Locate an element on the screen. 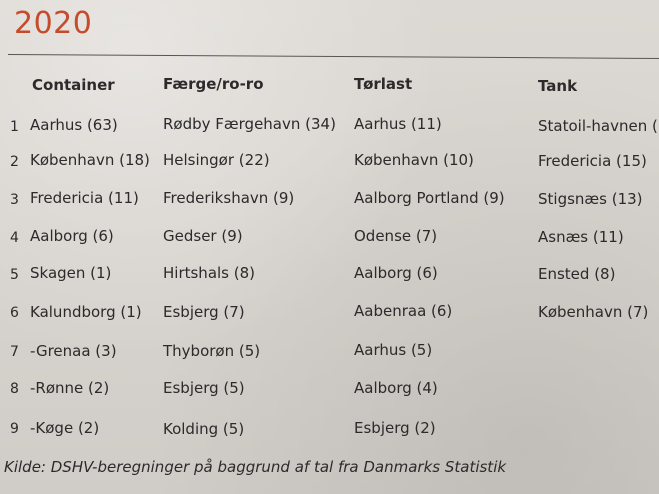 This screenshot has width=659, height=494. column-header-container: Container is located at coordinates (73, 85).